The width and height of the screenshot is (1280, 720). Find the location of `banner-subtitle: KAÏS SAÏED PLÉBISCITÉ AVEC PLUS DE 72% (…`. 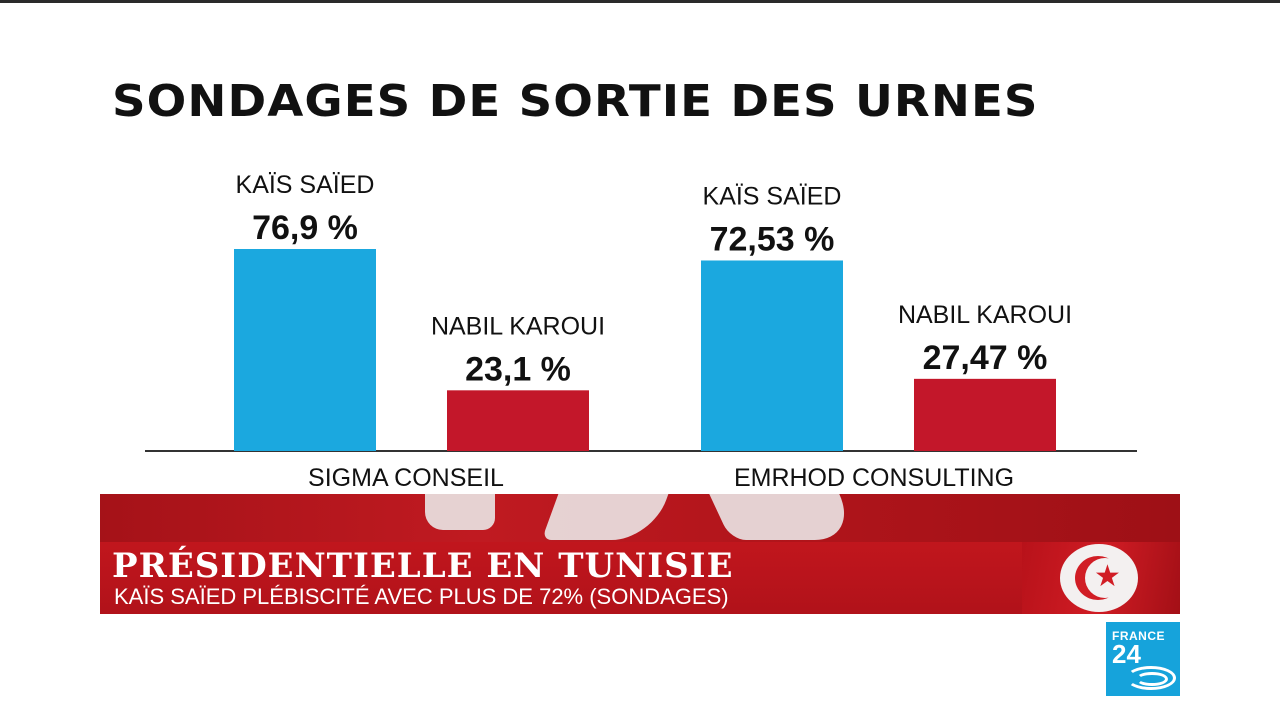

banner-subtitle: KAÏS SAÏED PLÉBISCITÉ AVEC PLUS DE 72% (… is located at coordinates (421, 596).